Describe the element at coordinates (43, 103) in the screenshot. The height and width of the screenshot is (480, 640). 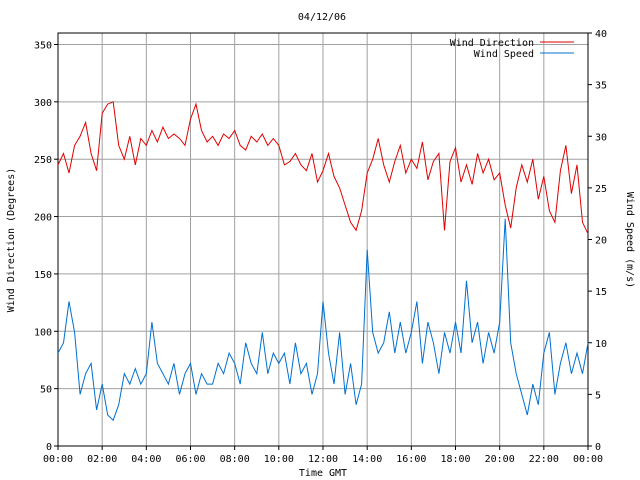
I see `y-tick-label-left: 300` at that location.